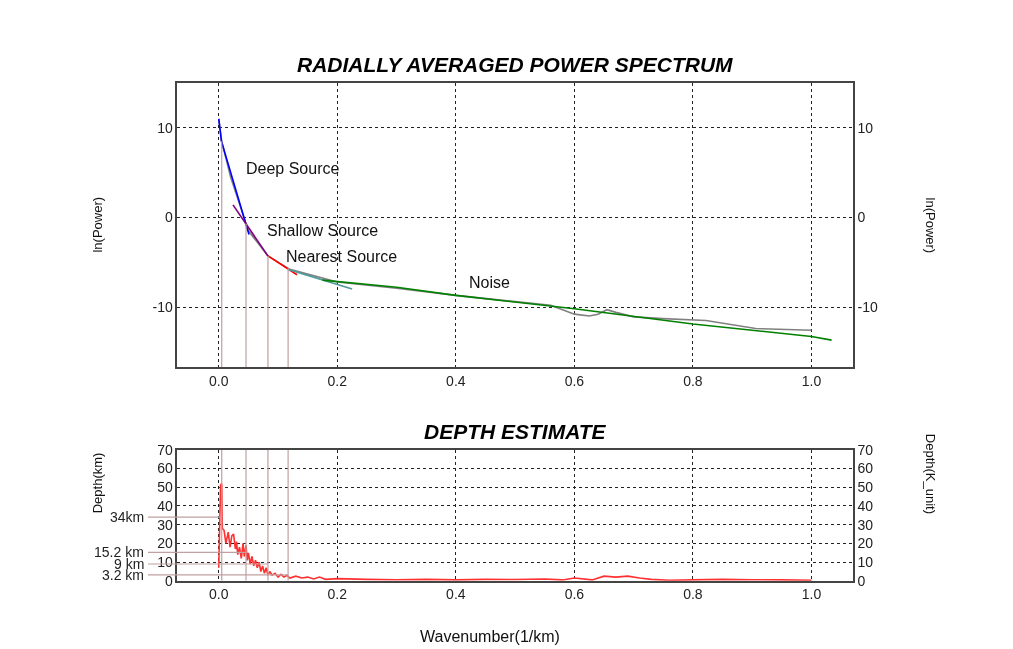 The image size is (1013, 649). What do you see at coordinates (98, 224) in the screenshot?
I see `y-axis-title: ln(Power)` at bounding box center [98, 224].